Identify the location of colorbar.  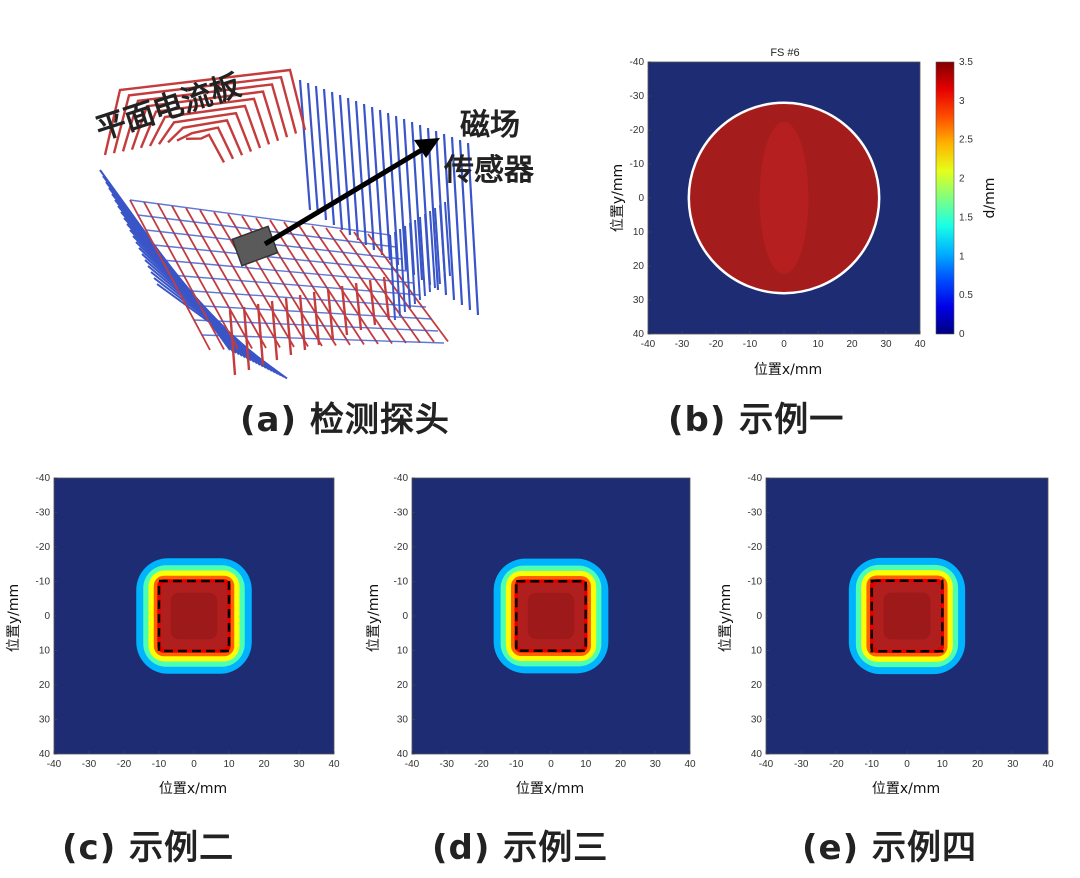
(945, 198).